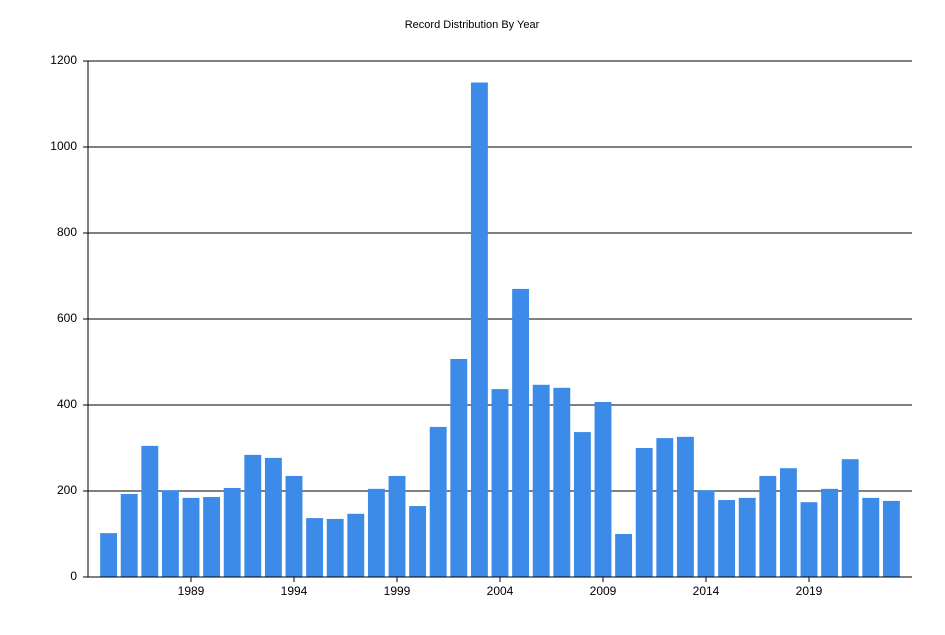 The width and height of the screenshot is (945, 635). What do you see at coordinates (67, 404) in the screenshot?
I see `y-tick-label: 400` at bounding box center [67, 404].